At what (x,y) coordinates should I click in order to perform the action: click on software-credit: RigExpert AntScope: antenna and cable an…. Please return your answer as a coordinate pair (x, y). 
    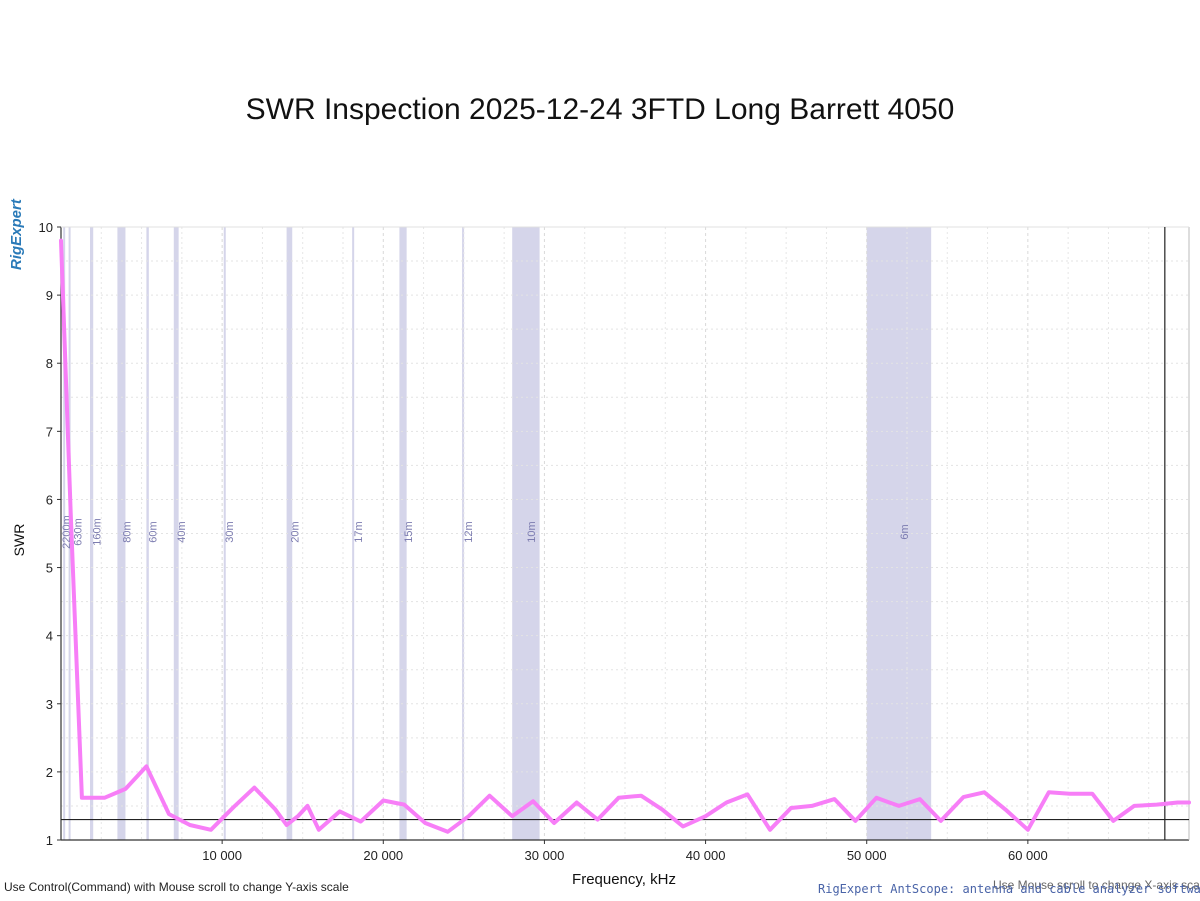
    Looking at the image, I should click on (1009, 889).